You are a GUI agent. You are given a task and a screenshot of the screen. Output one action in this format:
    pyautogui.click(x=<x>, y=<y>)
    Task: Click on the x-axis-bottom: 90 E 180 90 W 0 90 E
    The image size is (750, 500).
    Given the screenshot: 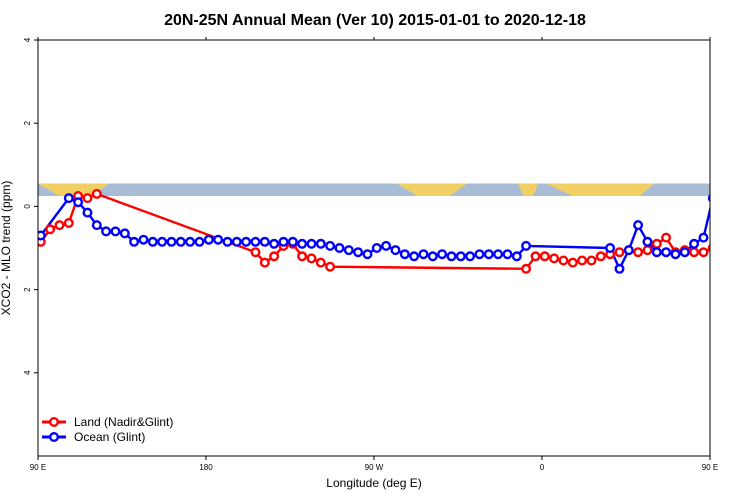 What is the action you would take?
    pyautogui.click(x=374, y=464)
    